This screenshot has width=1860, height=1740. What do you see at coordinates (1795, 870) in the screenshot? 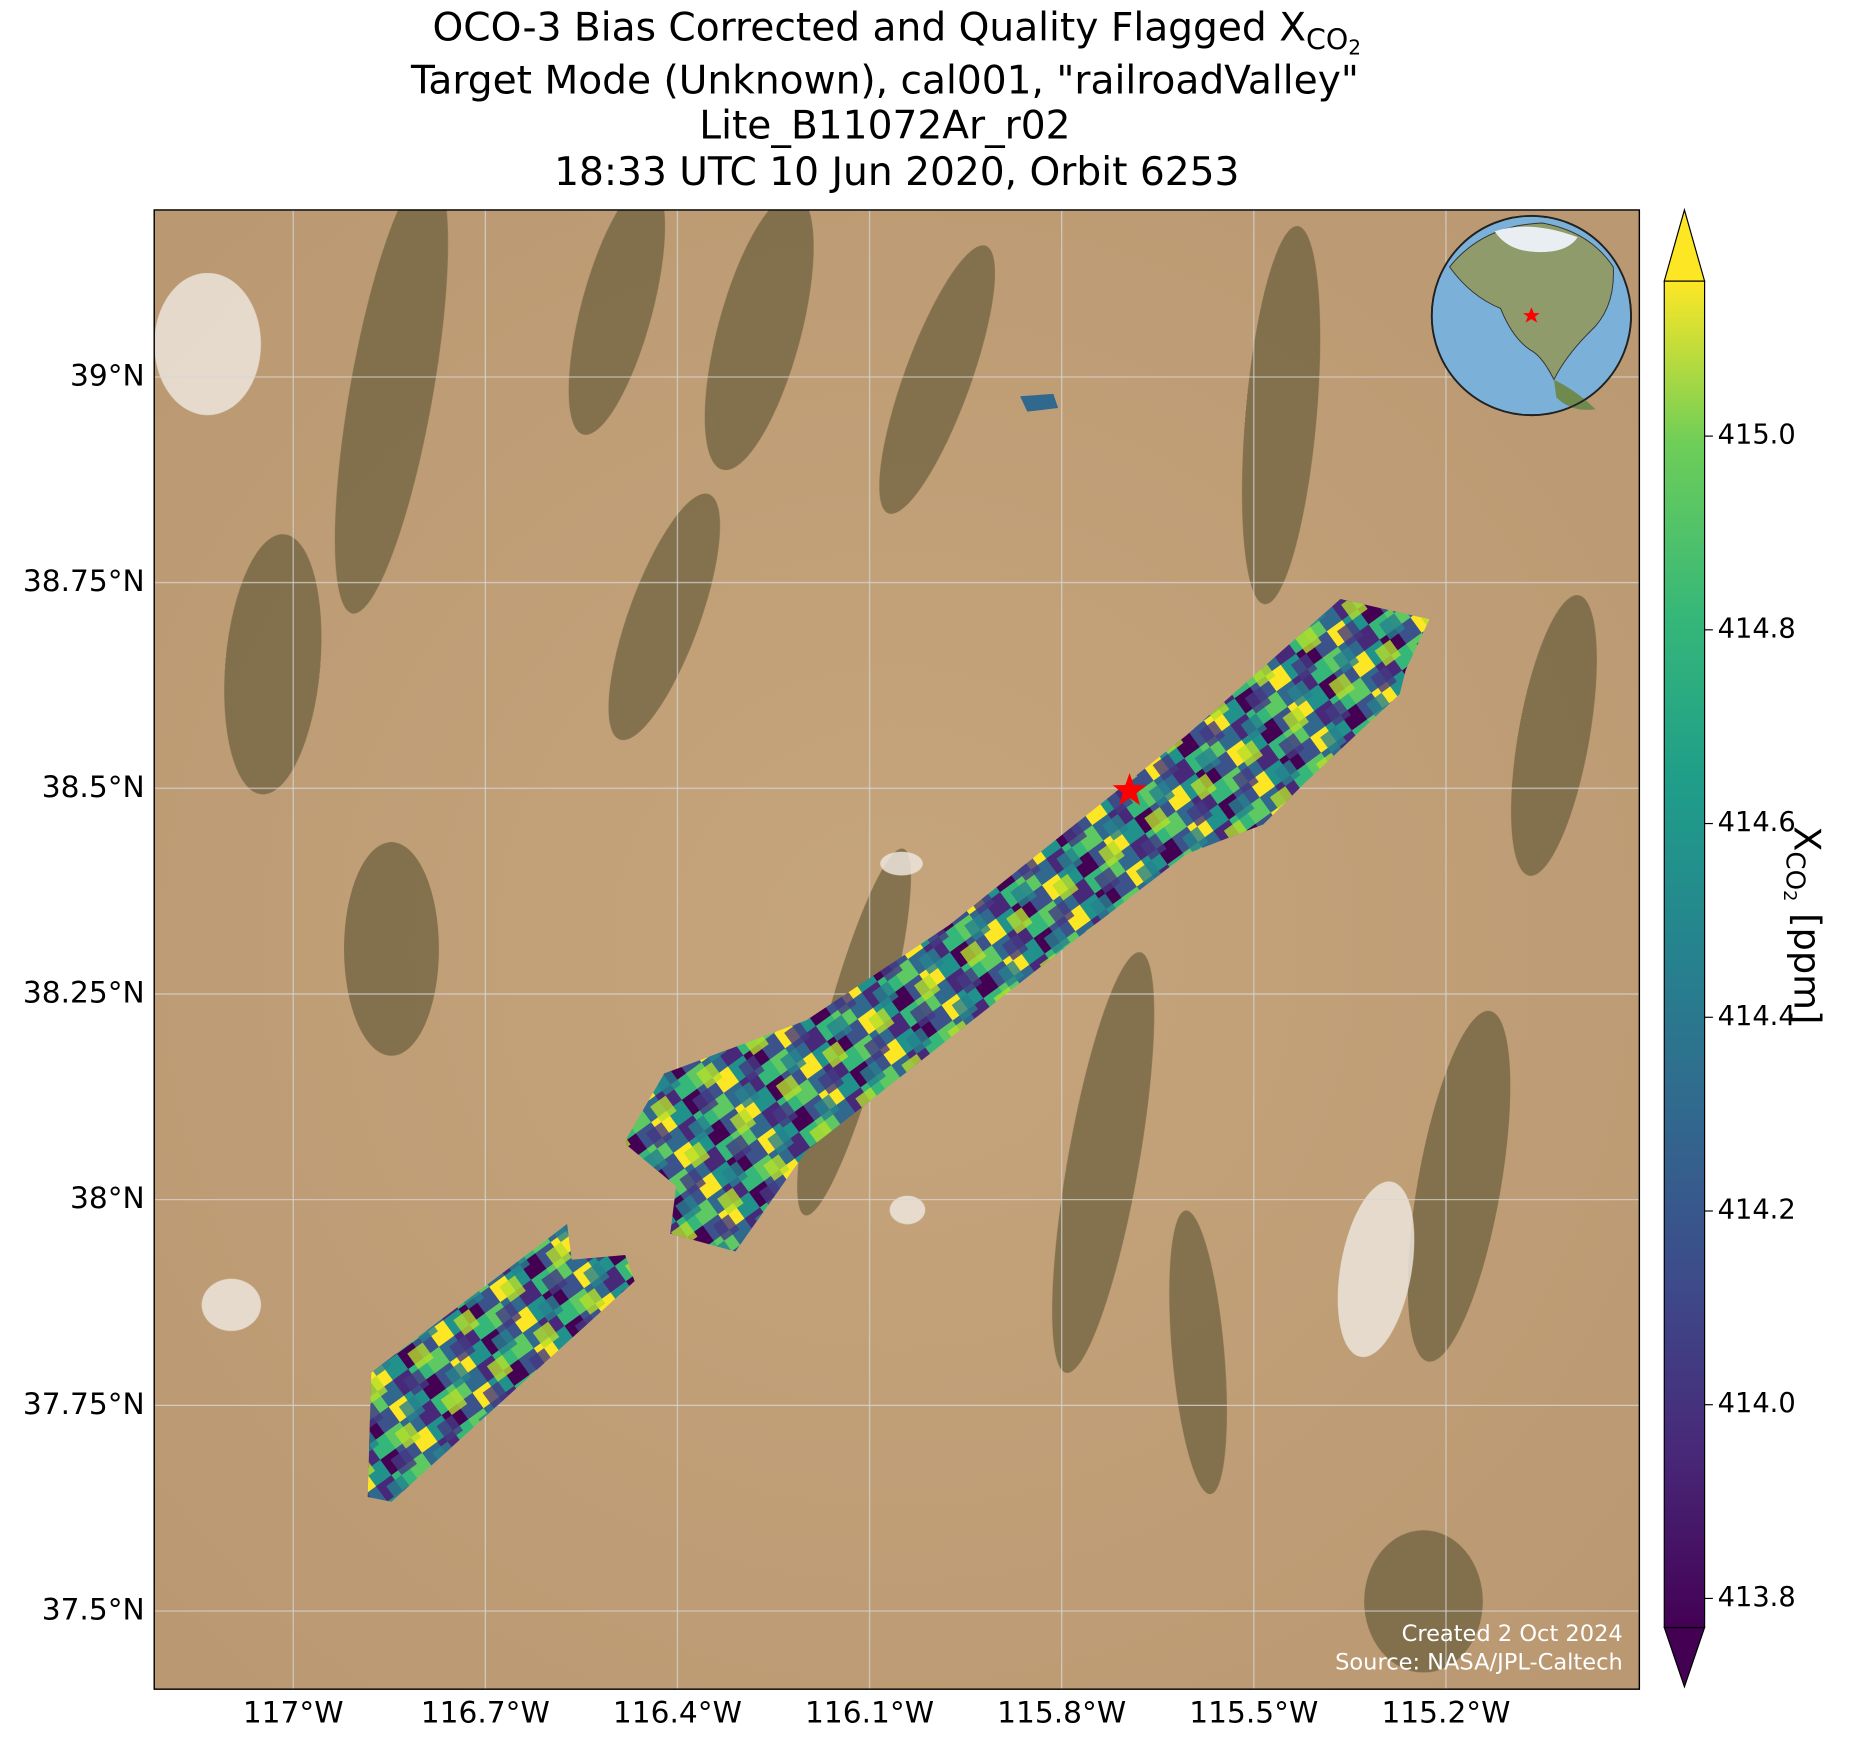
I see `colorbar-label-sub: CO` at bounding box center [1795, 870].